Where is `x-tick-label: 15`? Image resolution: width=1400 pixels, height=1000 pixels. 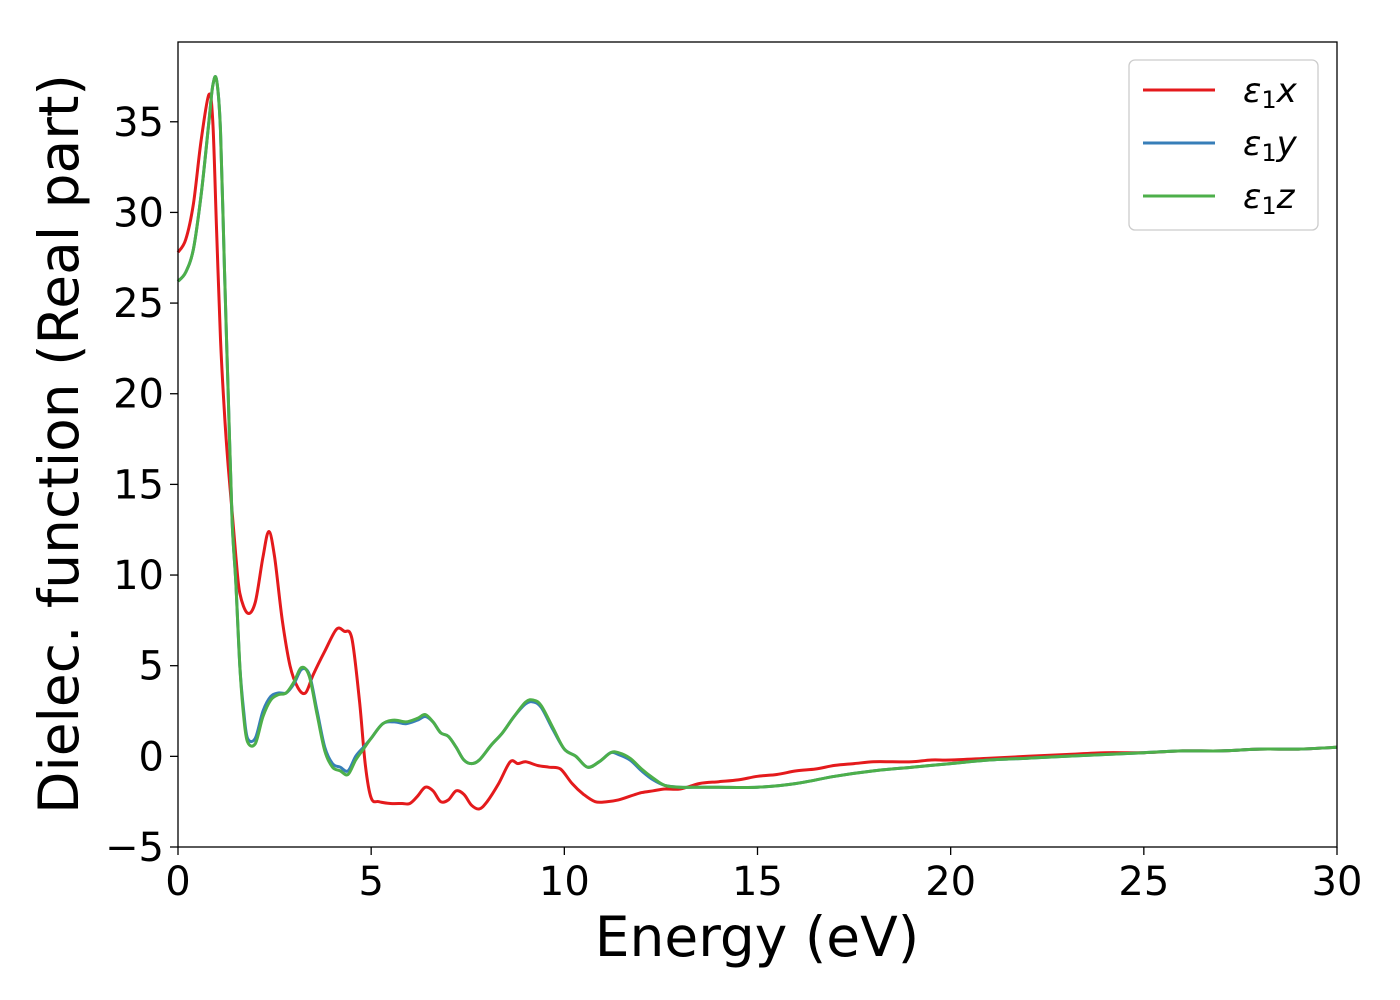
x-tick-label: 15 is located at coordinates (757, 882).